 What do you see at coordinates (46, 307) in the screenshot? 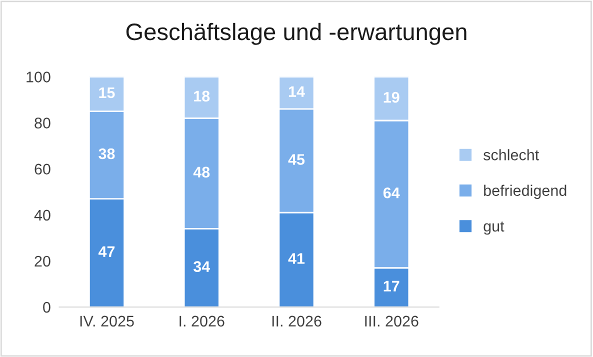
I see `y-tick-label: 0` at bounding box center [46, 307].